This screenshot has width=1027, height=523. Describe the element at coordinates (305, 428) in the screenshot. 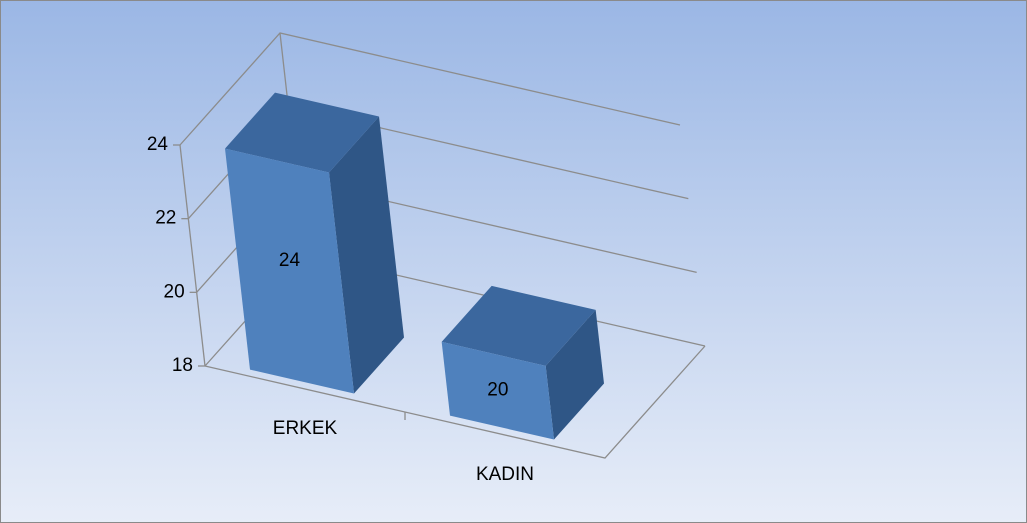

I see `x-tick-label: ERKEK` at that location.